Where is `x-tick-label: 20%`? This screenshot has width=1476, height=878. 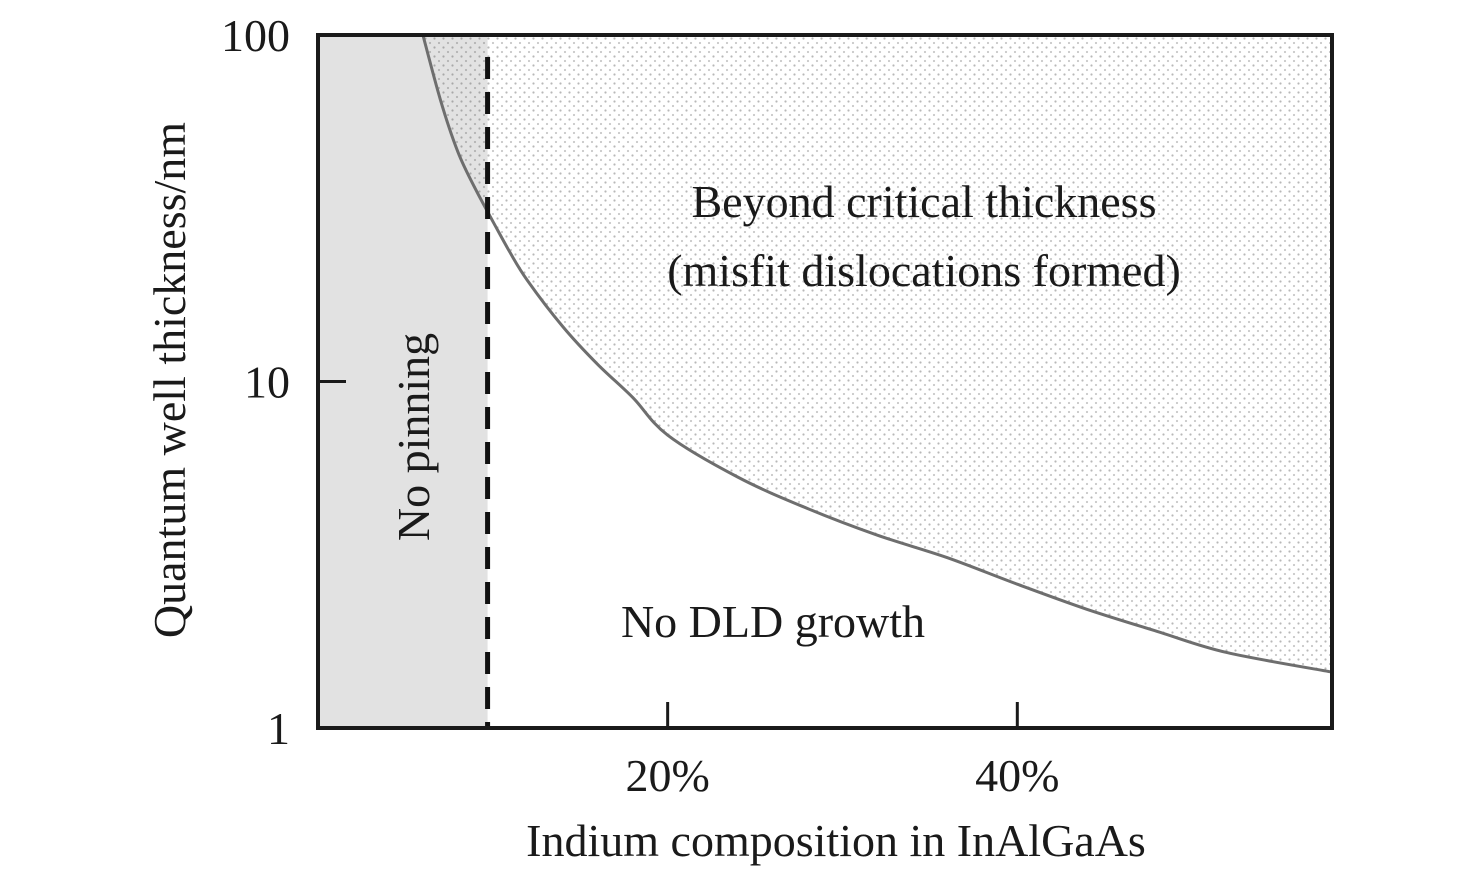 x-tick-label: 20% is located at coordinates (667, 775).